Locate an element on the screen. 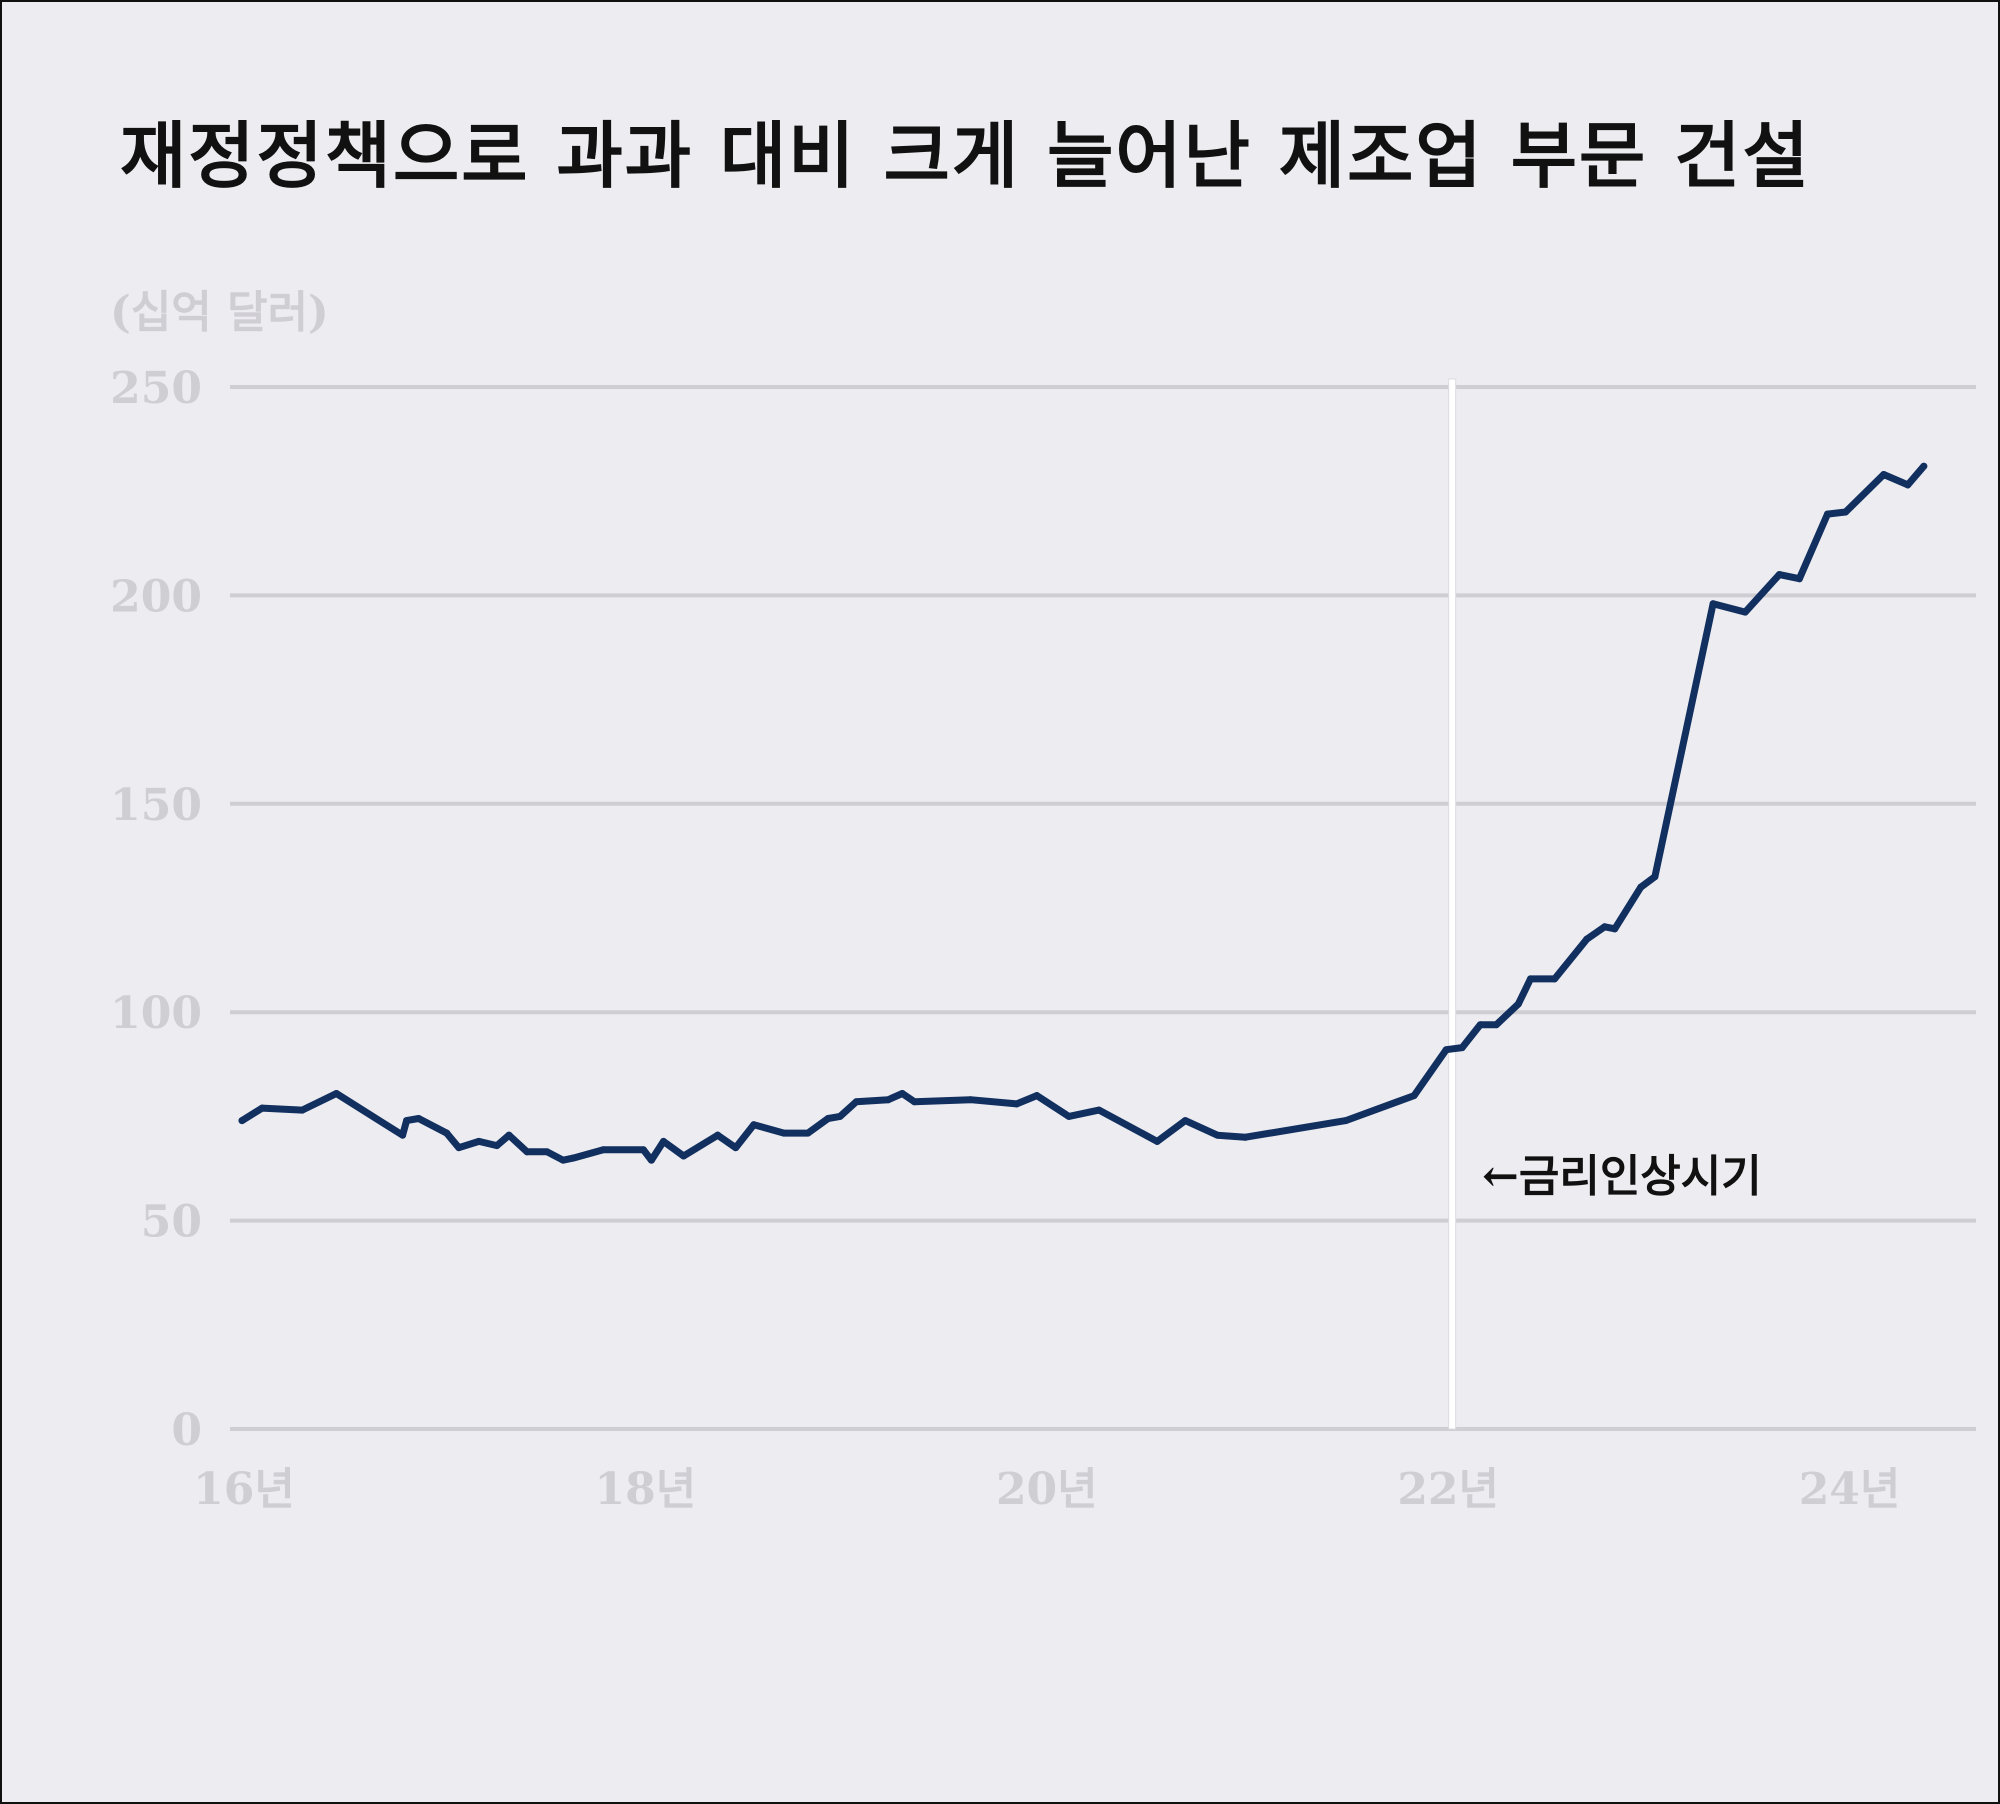 The width and height of the screenshot is (2000, 1804). y-tick-label: 100 is located at coordinates (156, 1013).